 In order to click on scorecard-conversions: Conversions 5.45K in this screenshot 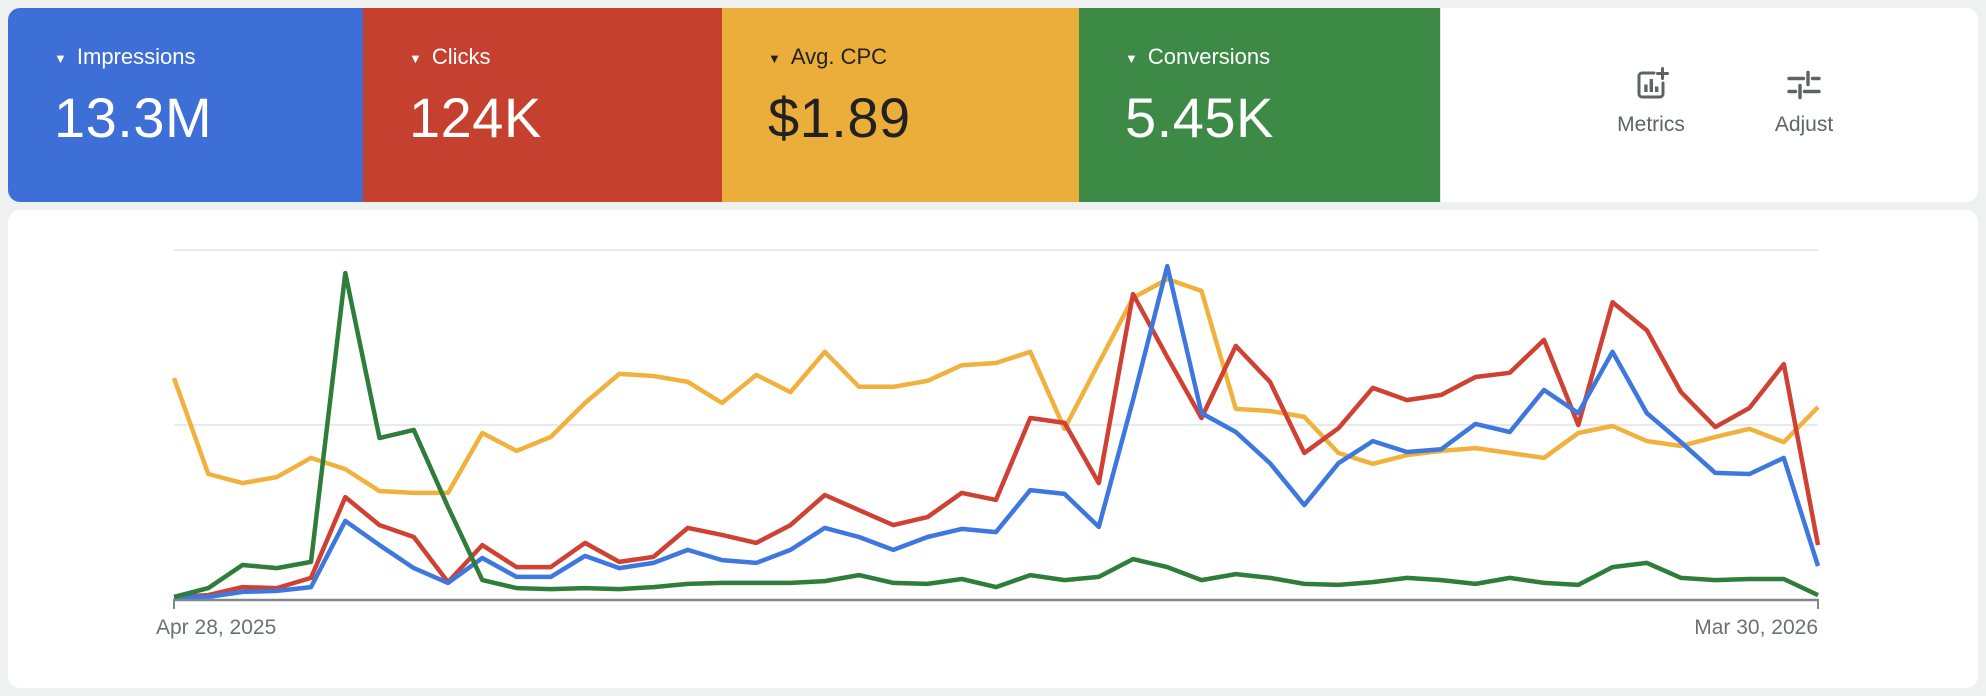, I will do `click(1259, 105)`.